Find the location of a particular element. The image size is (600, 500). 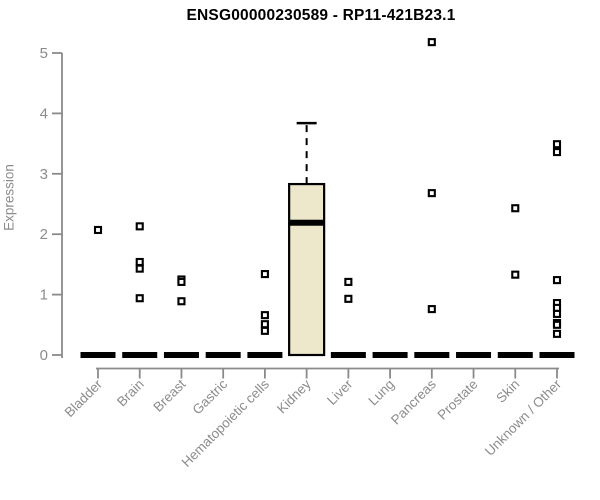

y-tick-label: 1 is located at coordinates (44, 295).